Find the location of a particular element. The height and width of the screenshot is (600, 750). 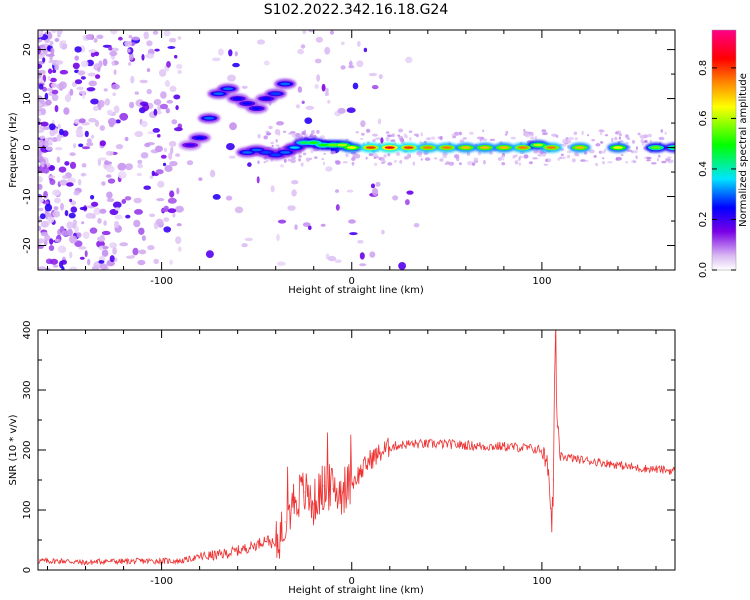

x-tick-label: 100 is located at coordinates (541, 581).